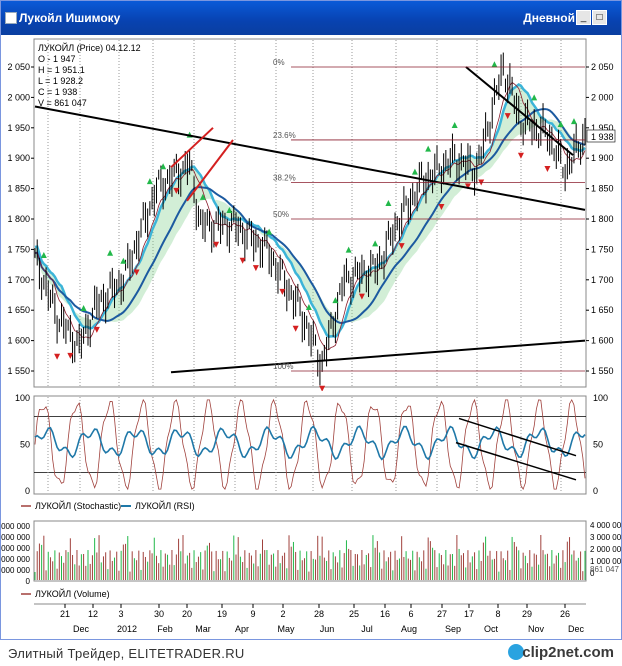  Describe the element at coordinates (583, 17) in the screenshot. I see `minimize-button: _` at that location.